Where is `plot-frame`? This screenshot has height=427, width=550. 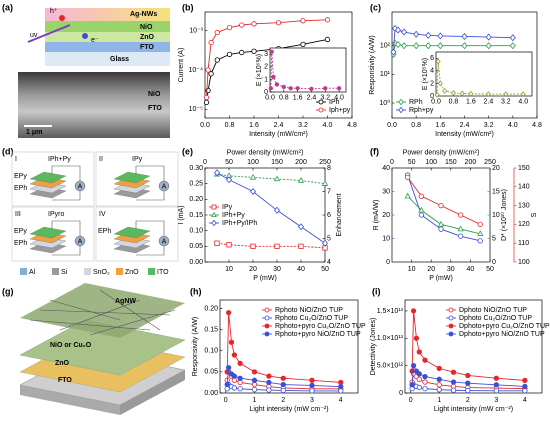
plot-frame is located at coordinates (441, 215).